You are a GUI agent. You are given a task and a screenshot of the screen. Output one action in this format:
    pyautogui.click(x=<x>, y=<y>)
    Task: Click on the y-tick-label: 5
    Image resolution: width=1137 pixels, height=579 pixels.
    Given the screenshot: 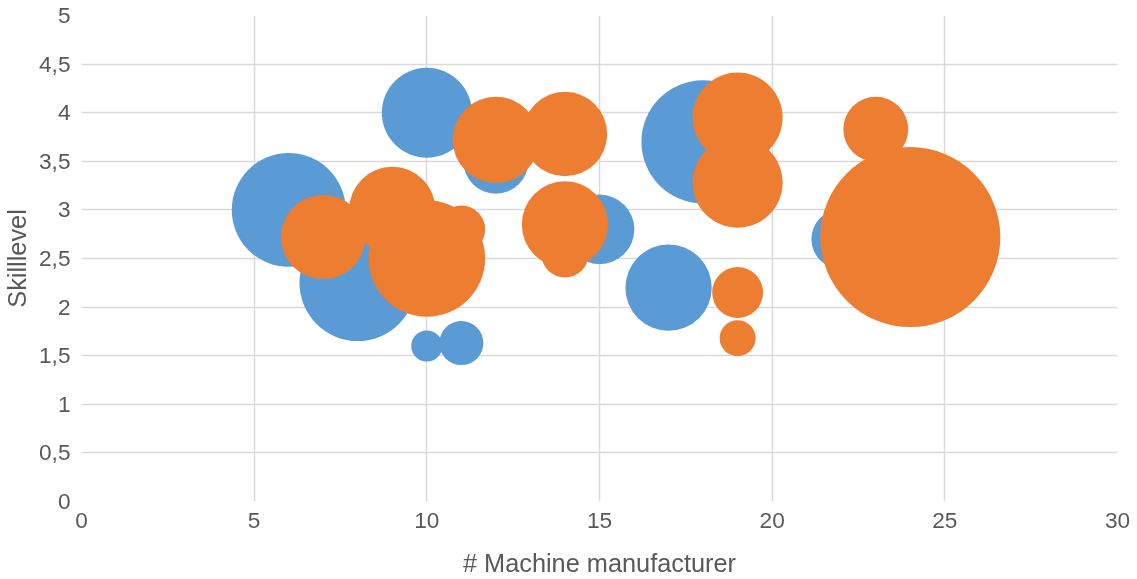 What is the action you would take?
    pyautogui.click(x=64, y=15)
    